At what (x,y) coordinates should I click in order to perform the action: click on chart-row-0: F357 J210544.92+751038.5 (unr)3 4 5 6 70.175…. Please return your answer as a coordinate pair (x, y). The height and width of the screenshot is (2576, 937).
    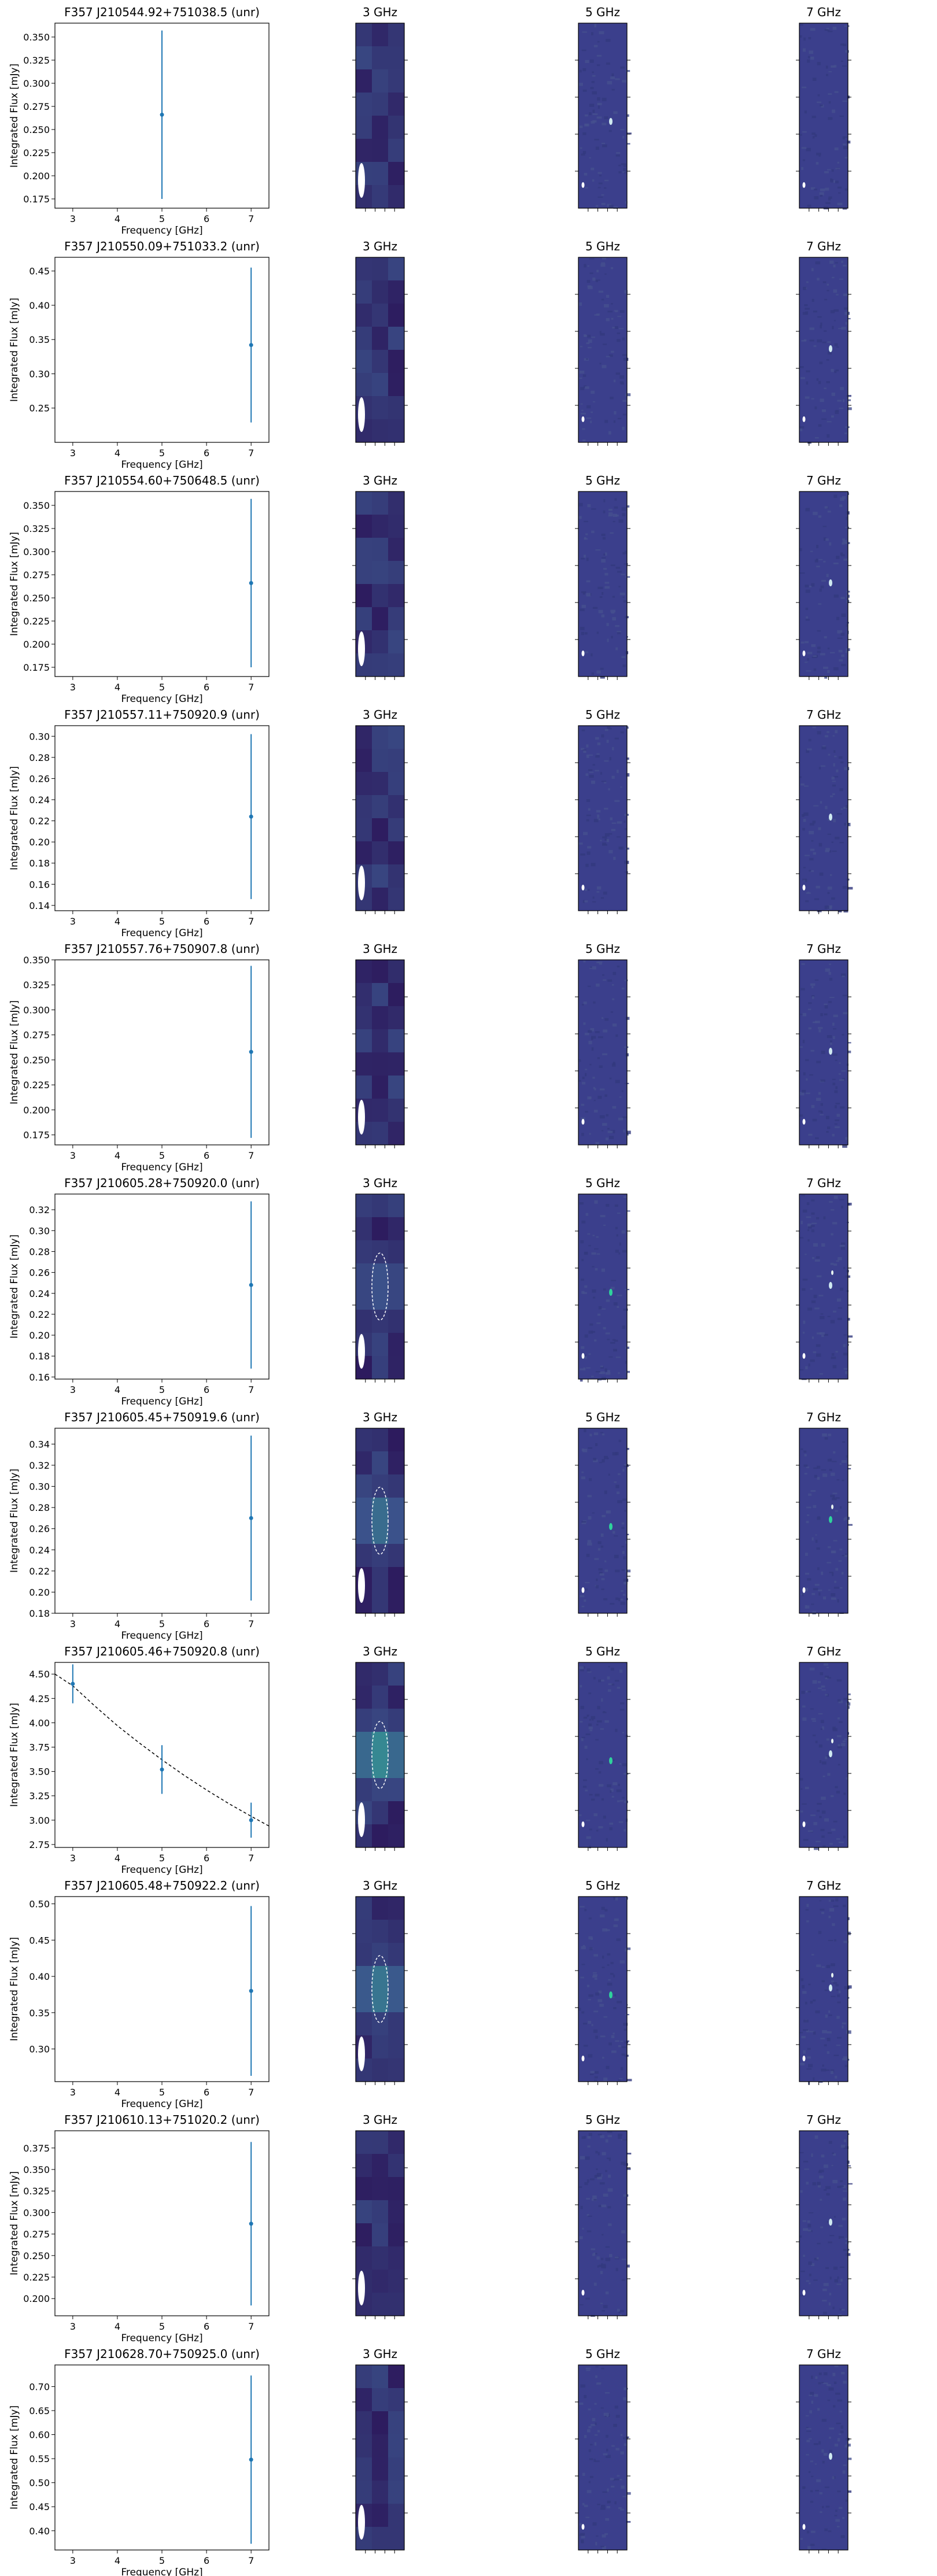
    Looking at the image, I should click on (430, 120).